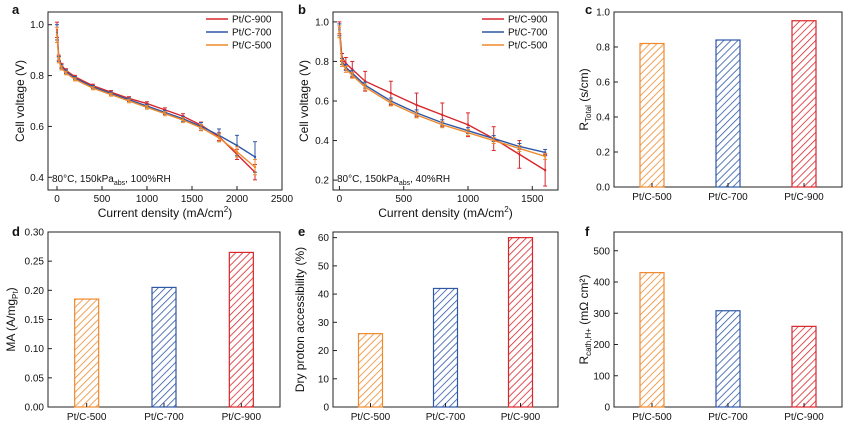  Describe the element at coordinates (324, 323) in the screenshot. I see `y-tick-label: 30` at that location.